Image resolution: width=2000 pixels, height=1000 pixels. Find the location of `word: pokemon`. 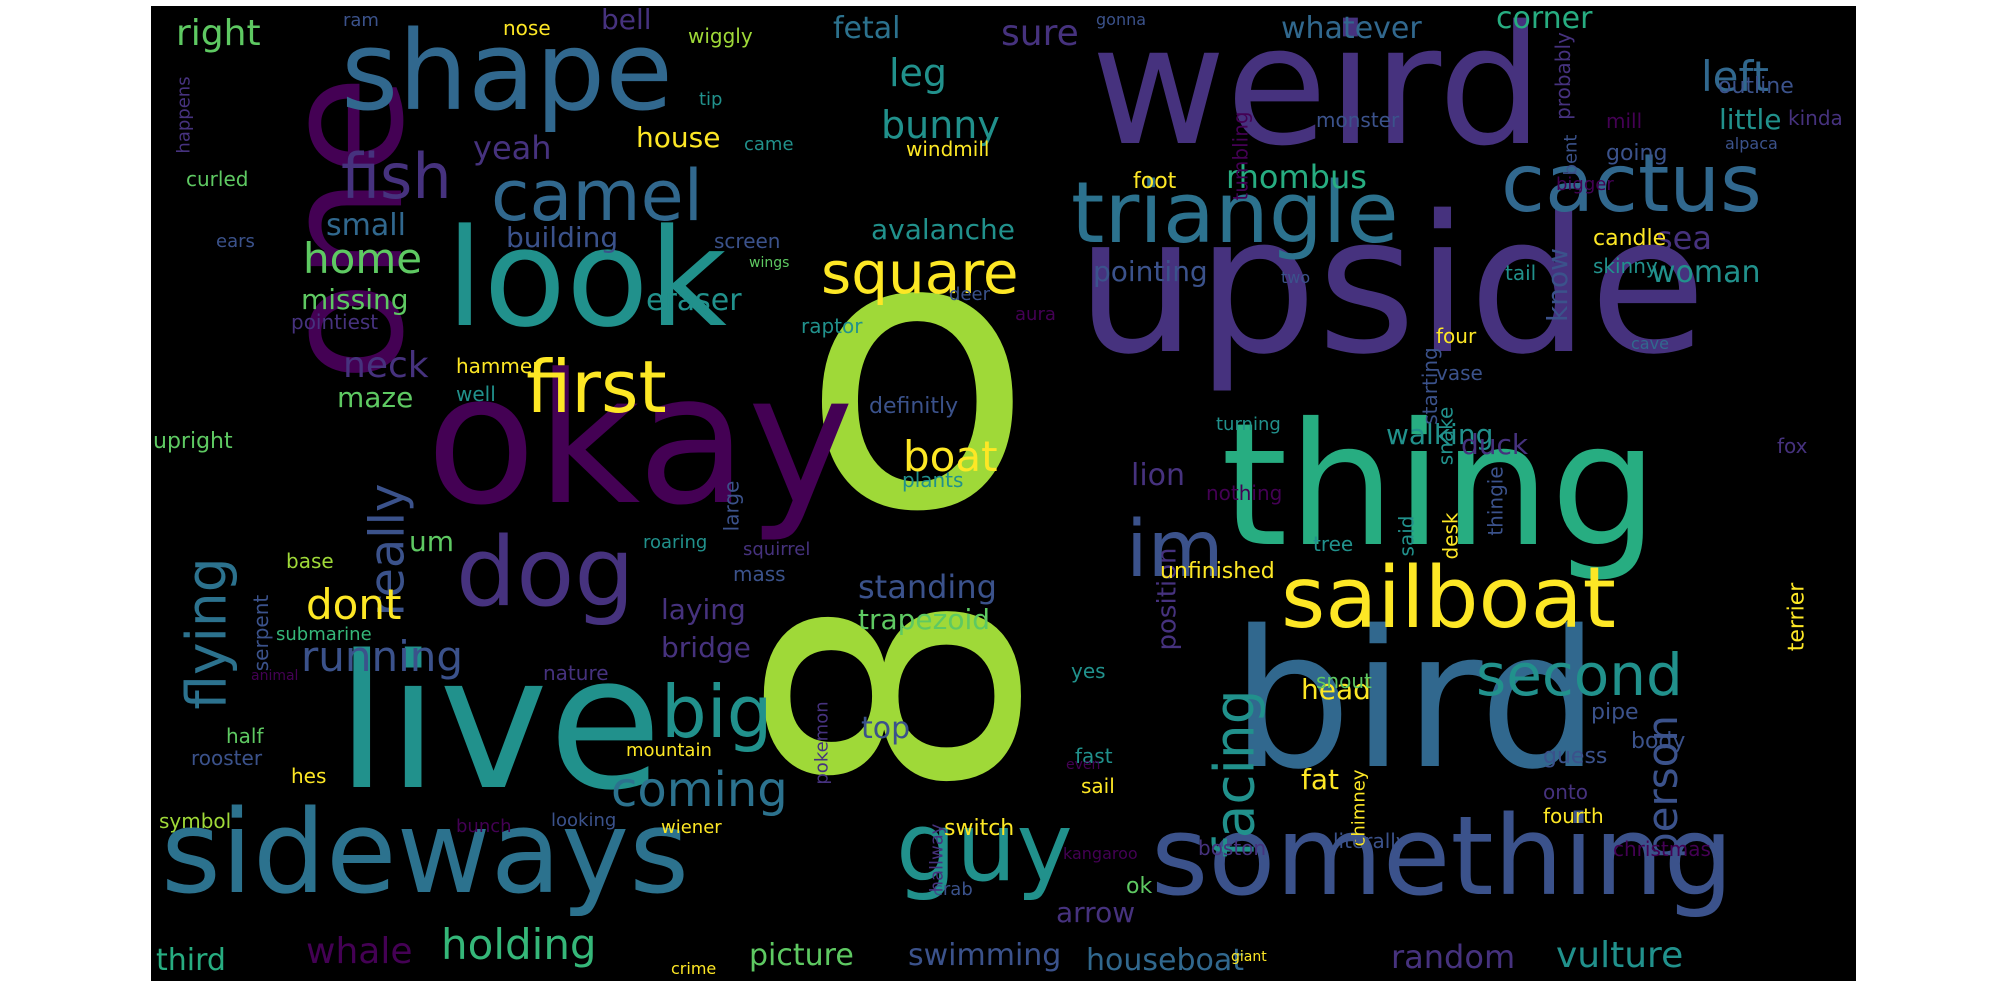

word: pokemon is located at coordinates (822, 743).